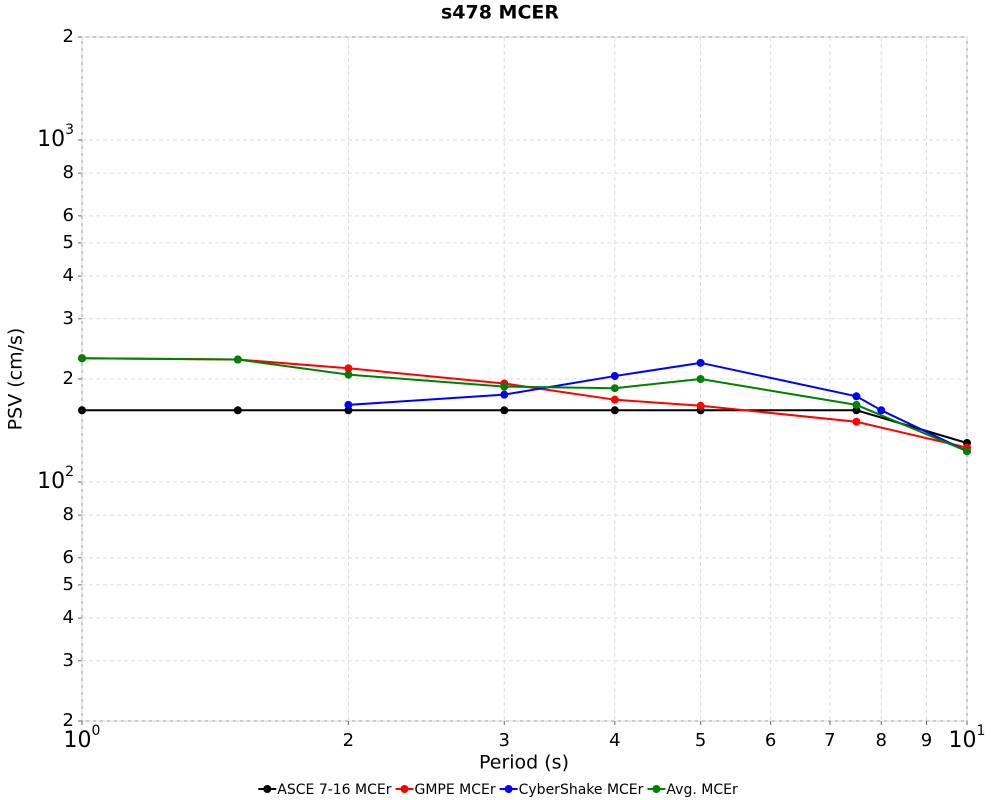 This screenshot has width=1000, height=800. What do you see at coordinates (69, 130) in the screenshot?
I see `y-tick-label-exponent: 3` at bounding box center [69, 130].